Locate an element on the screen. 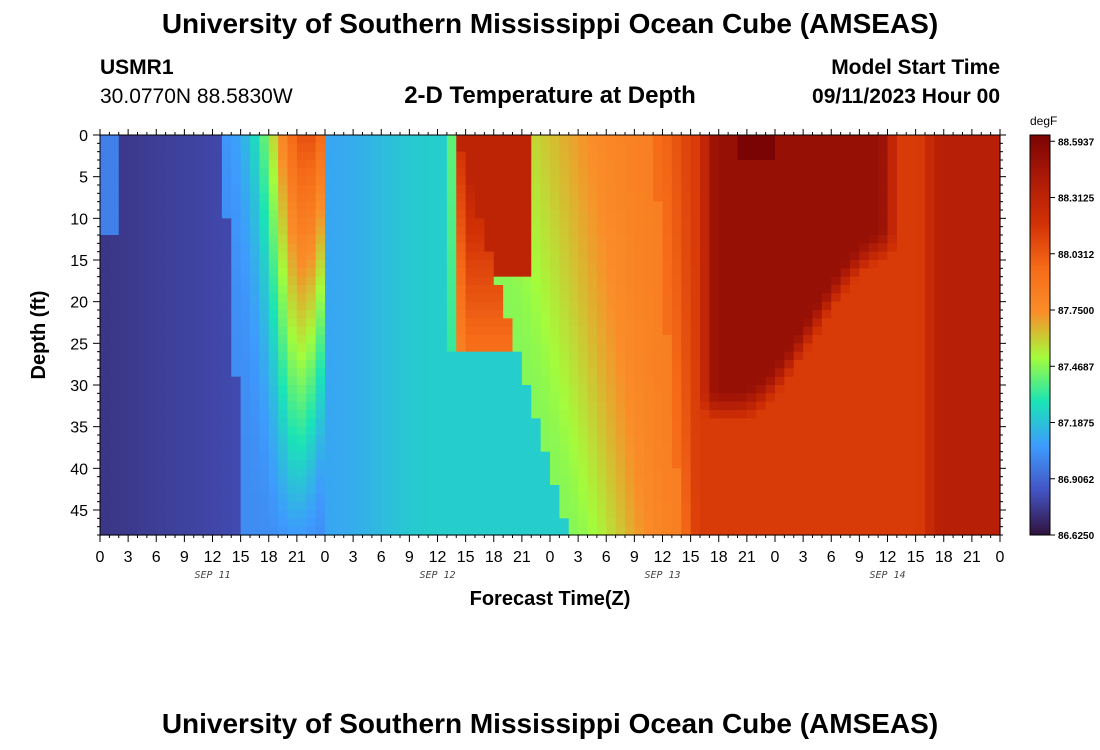 The image size is (1100, 750). x-tick-label: 3 is located at coordinates (803, 557).